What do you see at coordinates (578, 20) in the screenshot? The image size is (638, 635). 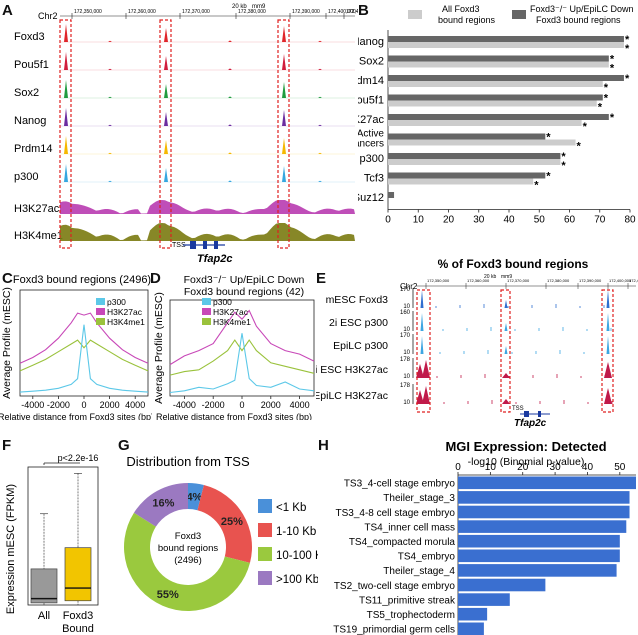 I see `panel-b-legend-2b: Foxd3 bound regions` at bounding box center [578, 20].